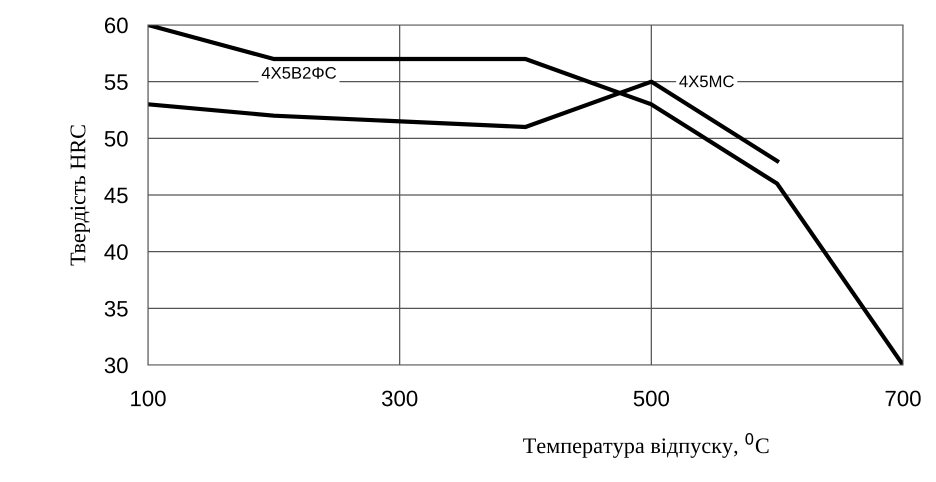 This screenshot has height=482, width=936. I want to click on y-tick-label: 30, so click(116, 366).